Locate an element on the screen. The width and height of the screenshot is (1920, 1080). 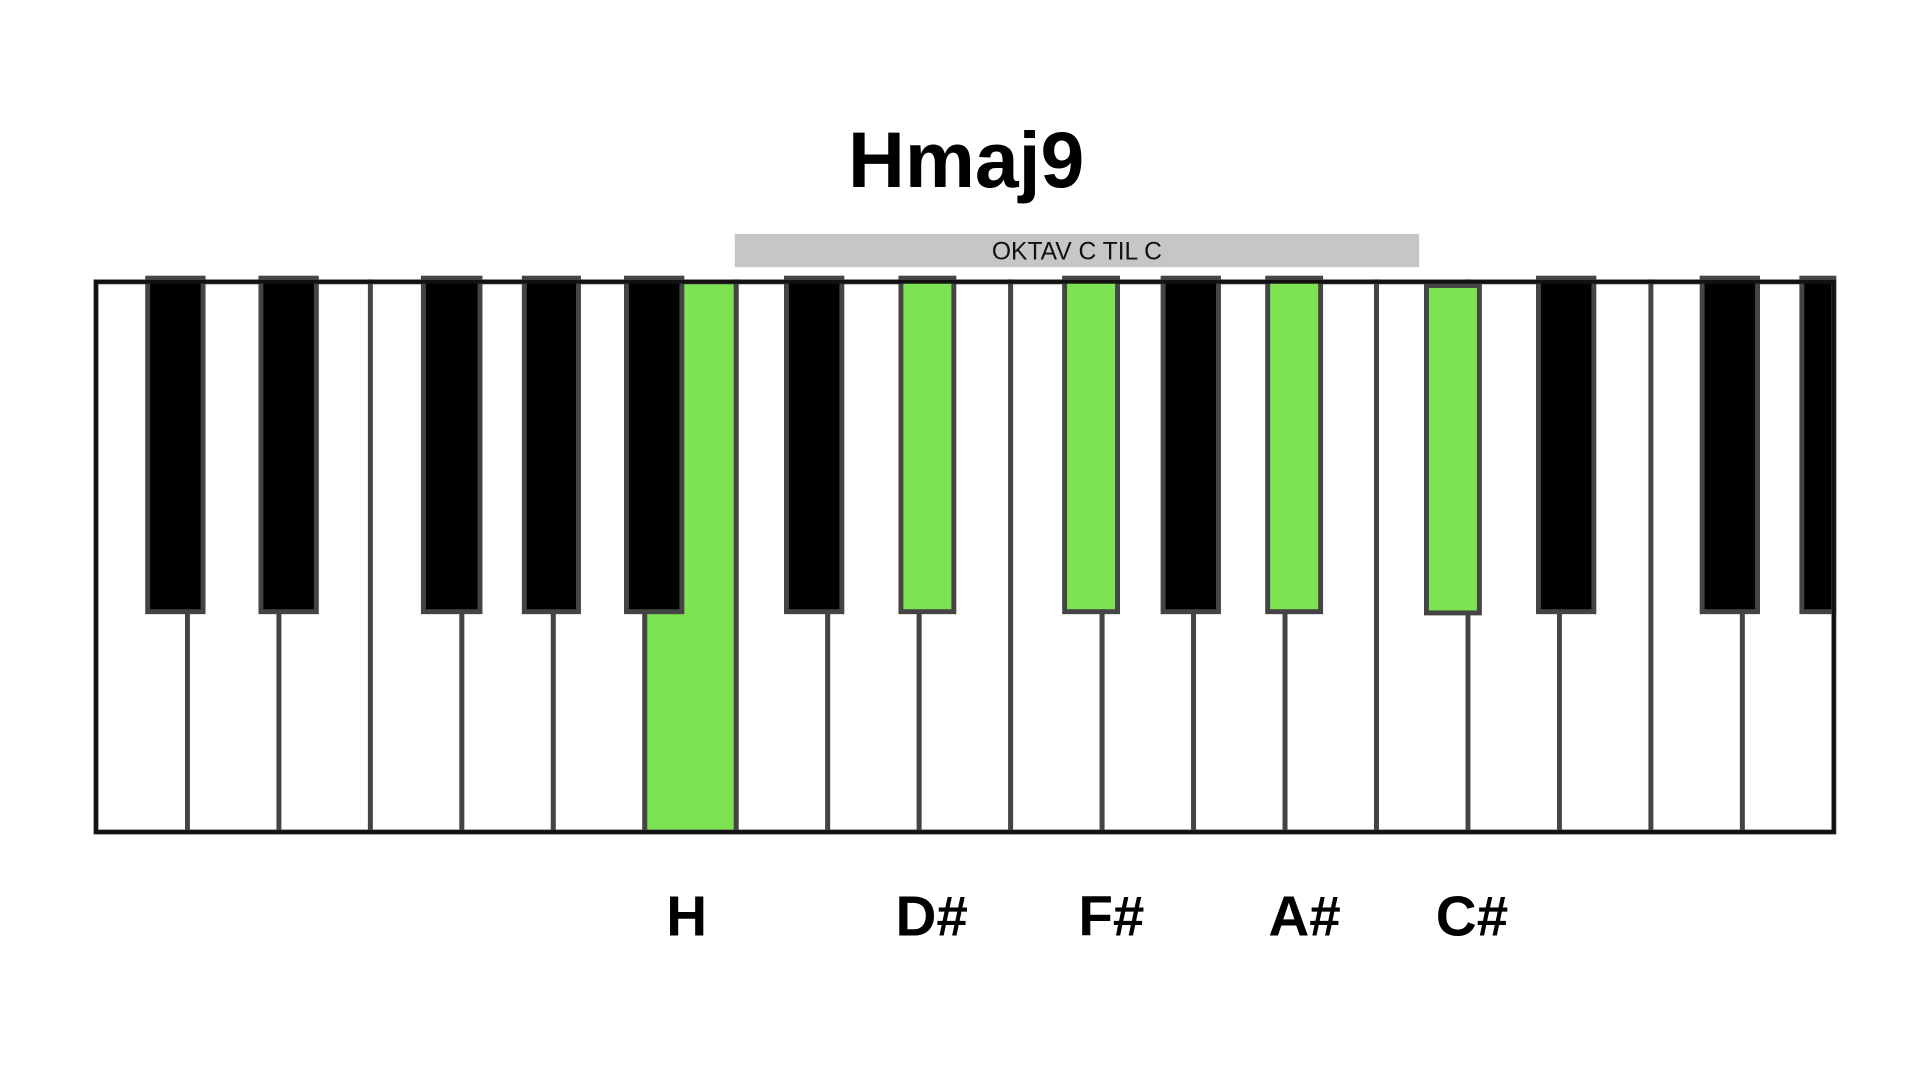
chord-title: Hmaj9 is located at coordinates (966, 160).